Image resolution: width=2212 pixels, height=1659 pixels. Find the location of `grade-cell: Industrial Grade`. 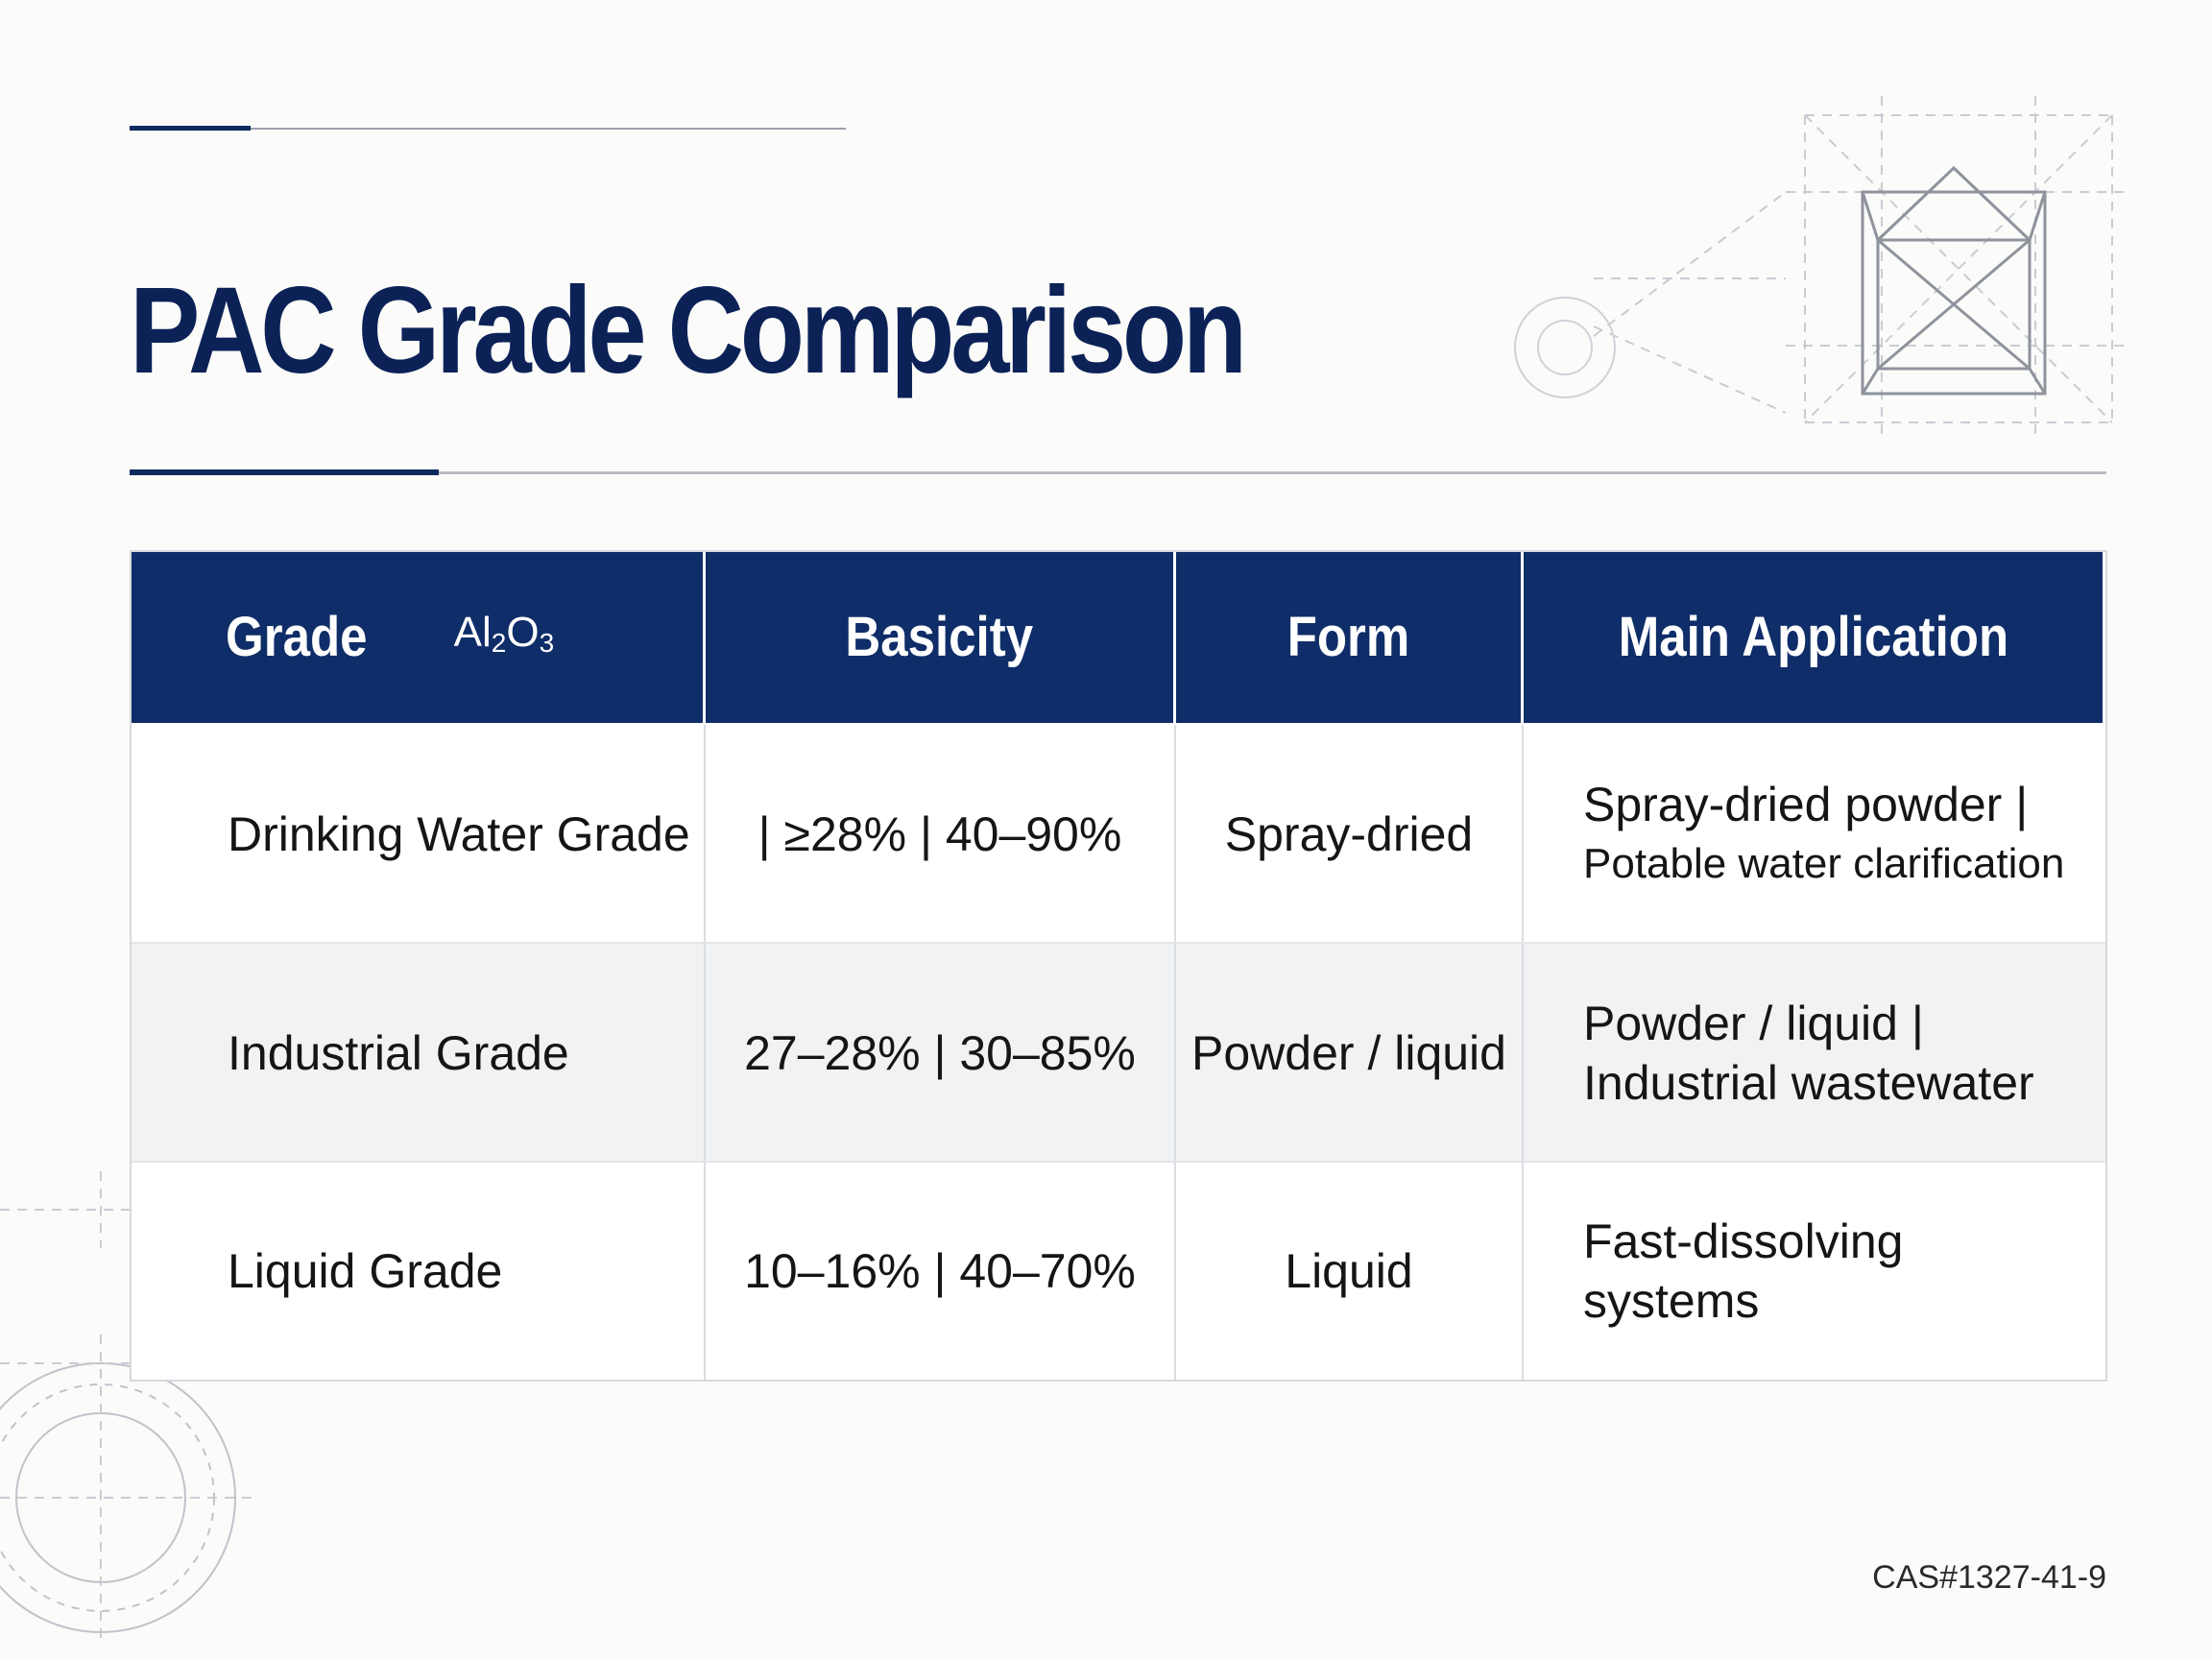

grade-cell: Industrial Grade is located at coordinates (419, 1053).